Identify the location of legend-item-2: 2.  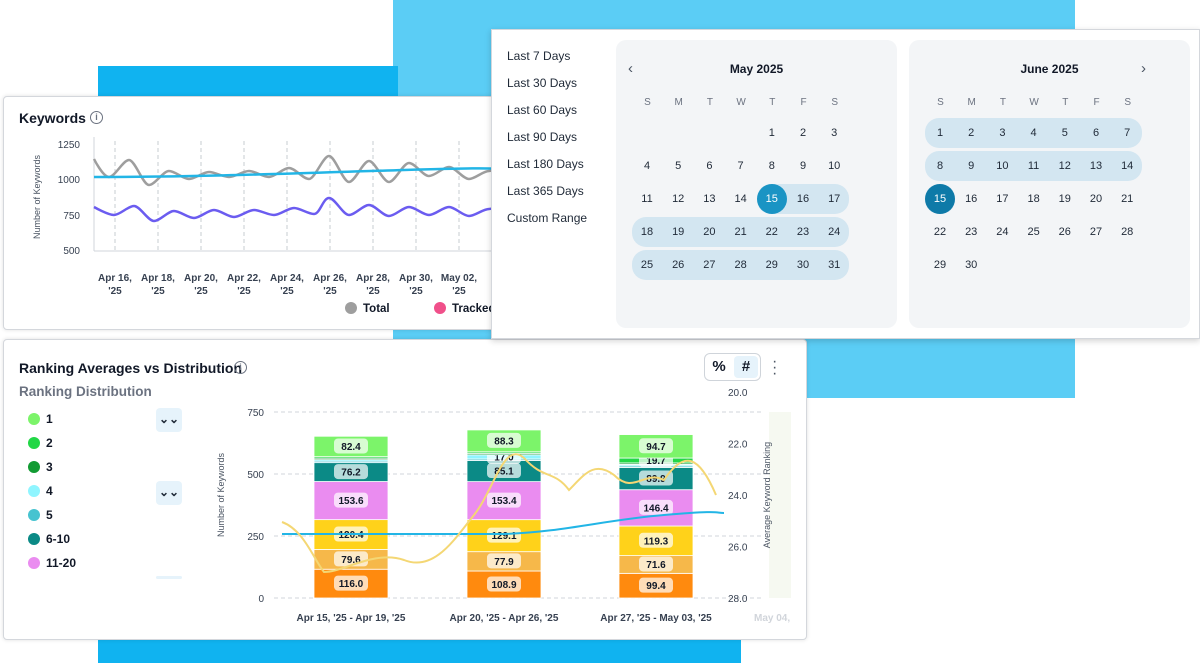
(40, 444).